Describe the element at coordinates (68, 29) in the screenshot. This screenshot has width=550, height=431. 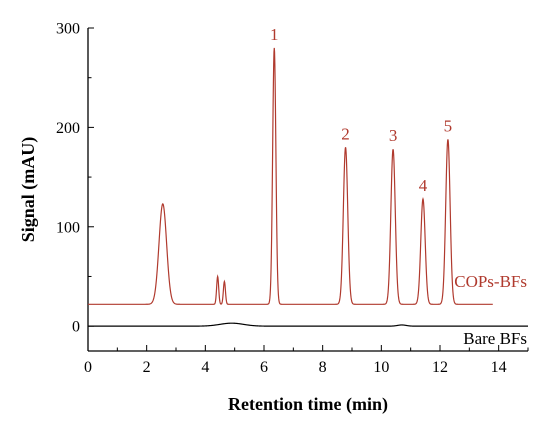
I see `y-tick-label: 300` at that location.